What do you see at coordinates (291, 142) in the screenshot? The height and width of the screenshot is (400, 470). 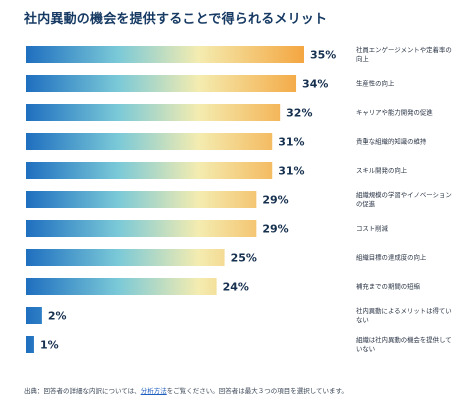 I see `value-label-3: 31%` at bounding box center [291, 142].